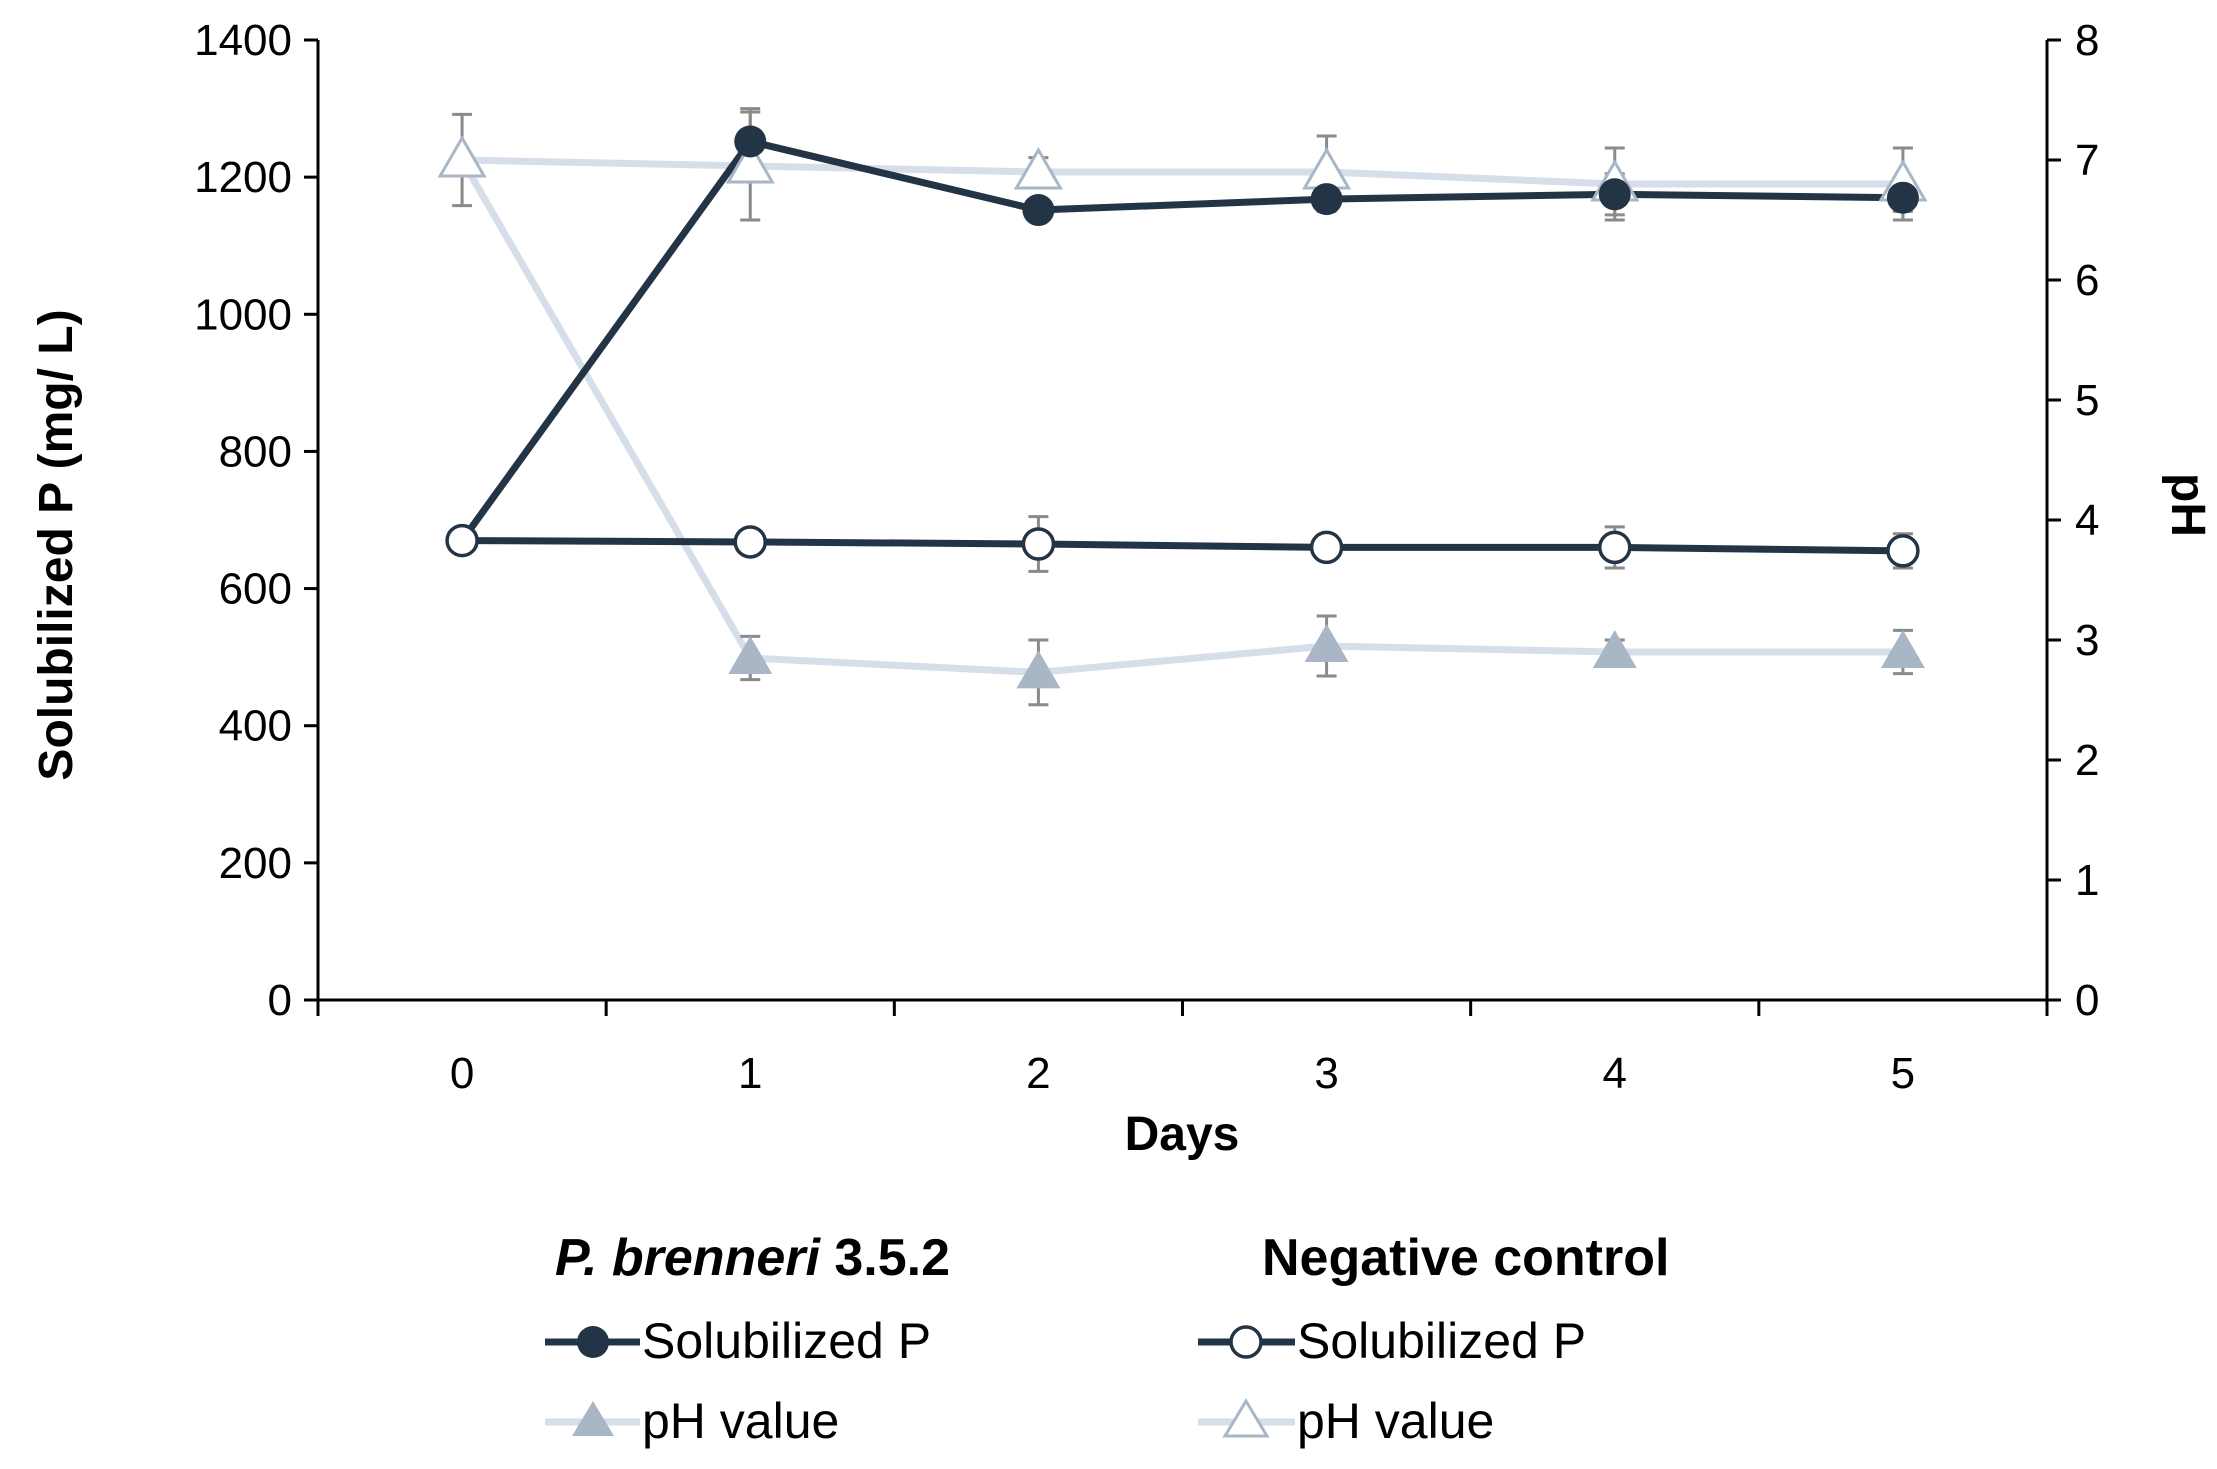  What do you see at coordinates (1182, 1049) in the screenshot?
I see `x-ticks: 0 1 2 3 4 5` at bounding box center [1182, 1049].